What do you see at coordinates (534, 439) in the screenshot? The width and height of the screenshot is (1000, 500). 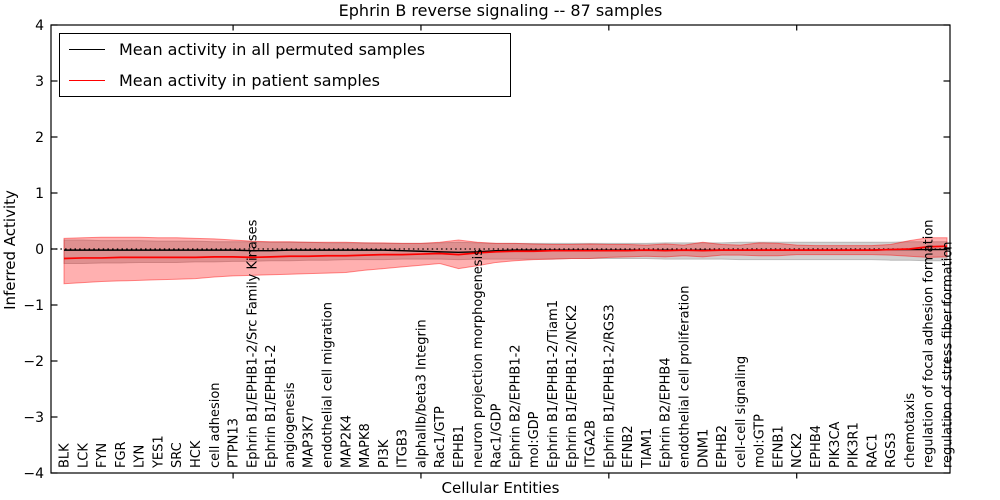 I see `x-category-label: mol:GDP` at bounding box center [534, 439].